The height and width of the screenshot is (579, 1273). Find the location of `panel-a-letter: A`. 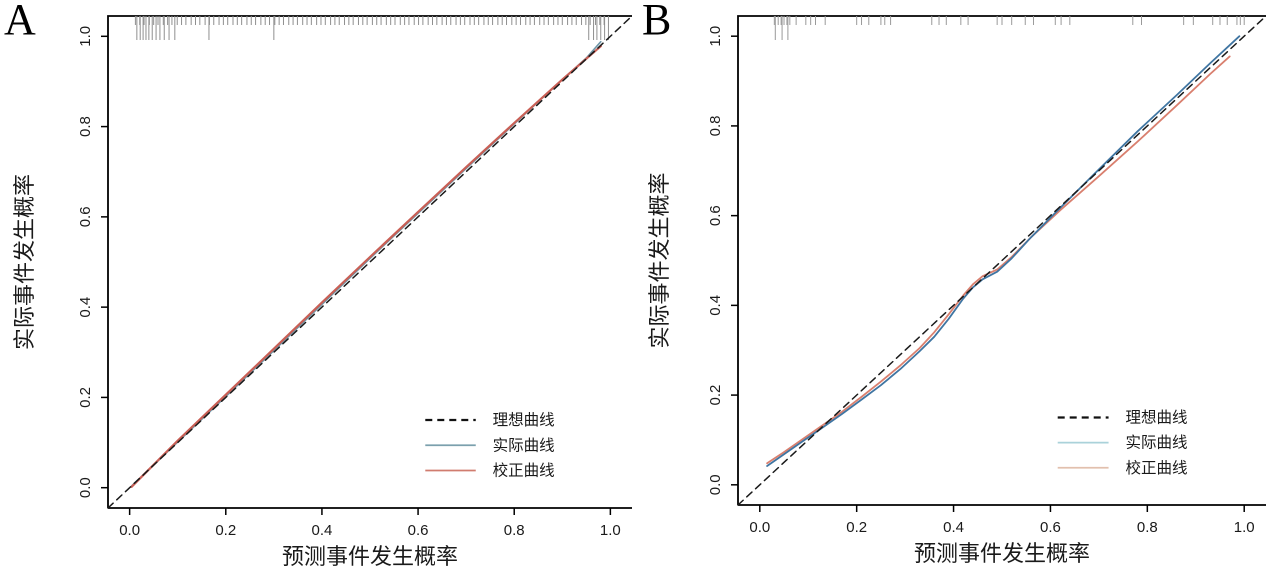

panel-a-letter: A is located at coordinates (20, 22).